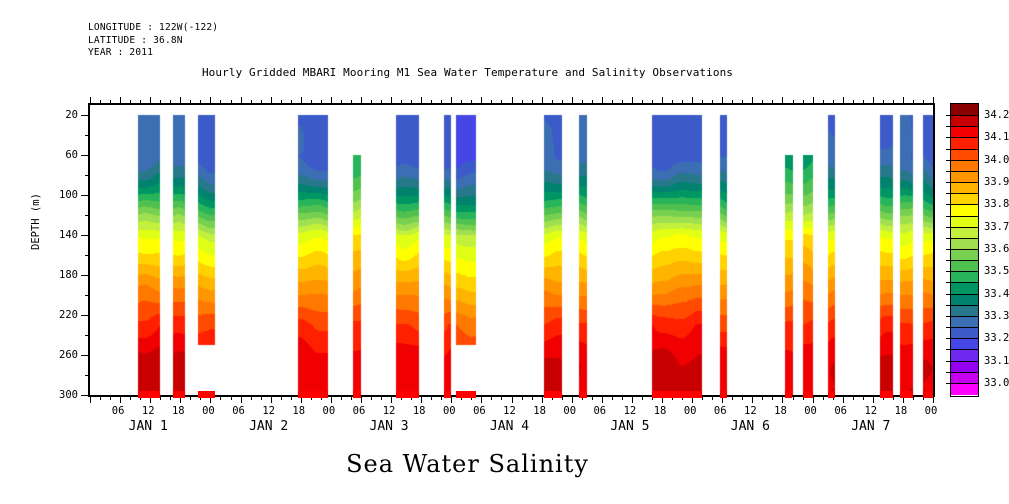 The width and height of the screenshot is (1009, 504). I want to click on colorbar-label: 33.85, so click(996, 204).